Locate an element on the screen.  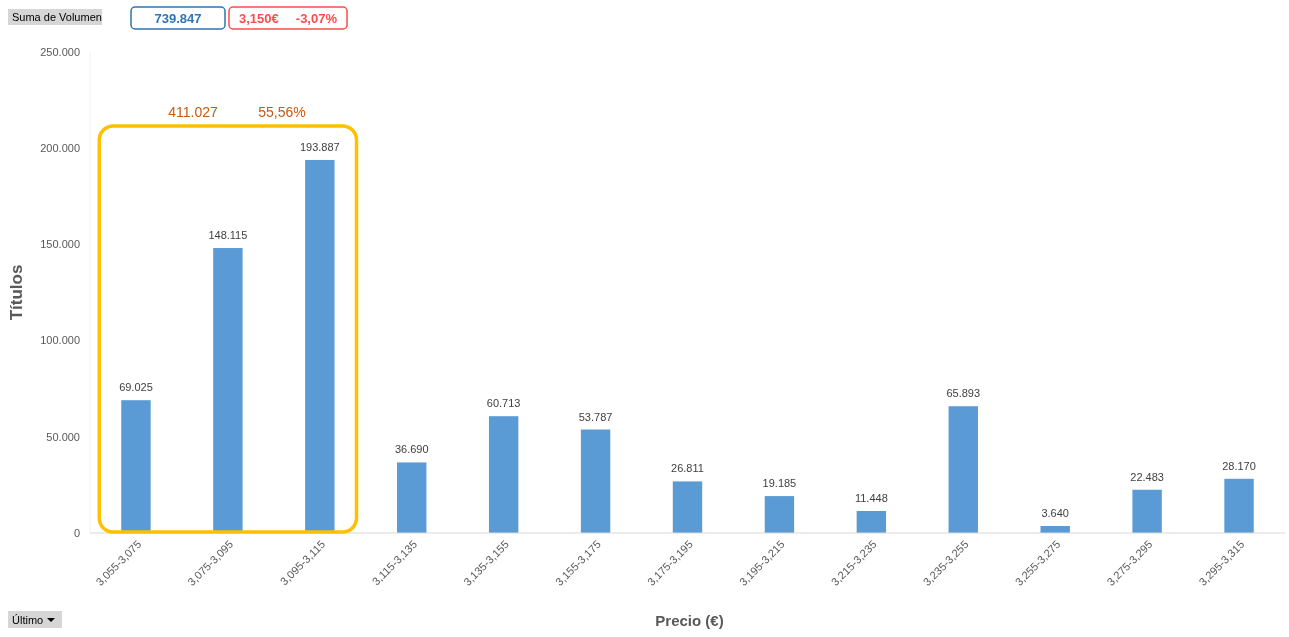
data-label: 36.690 is located at coordinates (411, 449).